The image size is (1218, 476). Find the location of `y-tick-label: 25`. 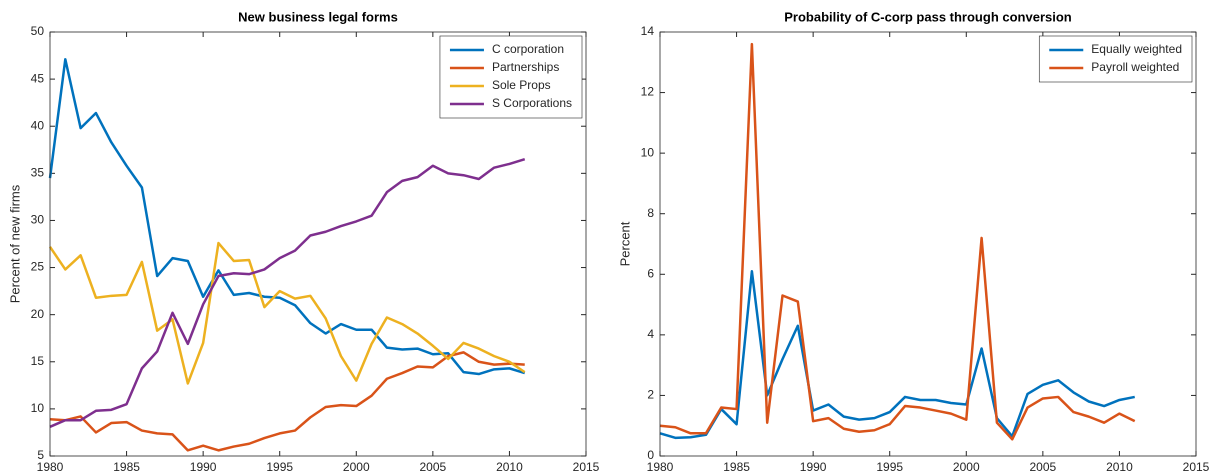

y-tick-label: 25 is located at coordinates (38, 267).